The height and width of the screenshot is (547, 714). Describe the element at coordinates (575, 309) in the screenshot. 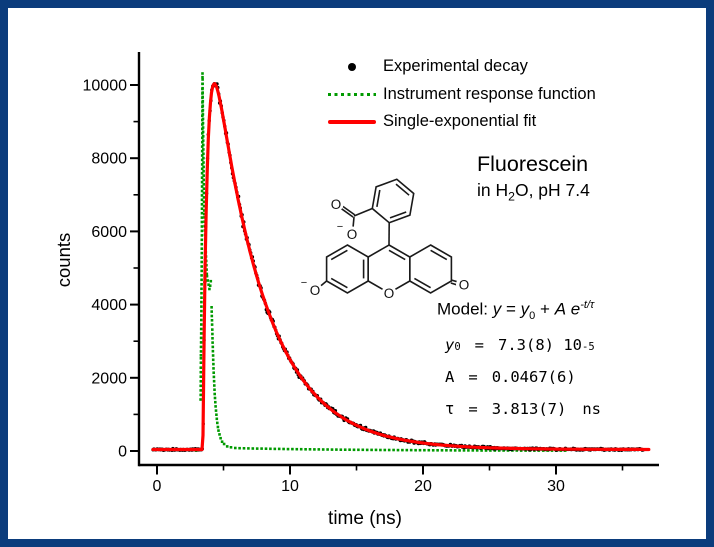

I see `model-euler: e` at that location.